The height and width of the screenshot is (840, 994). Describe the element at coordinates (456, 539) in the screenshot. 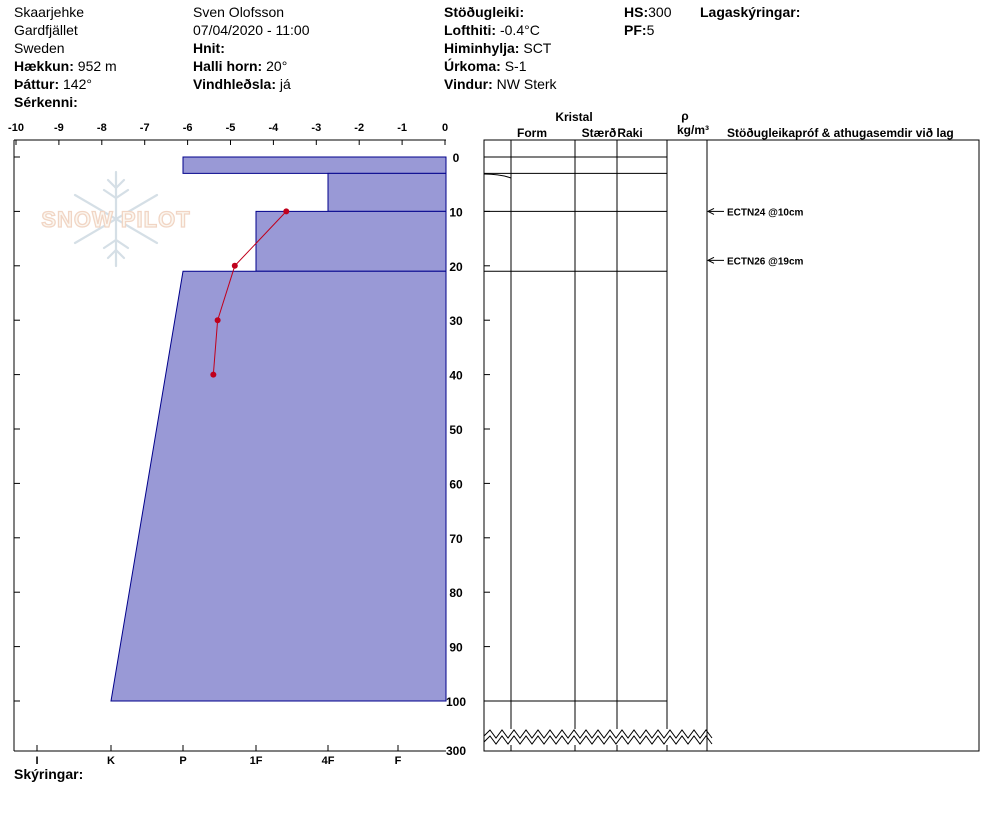

I see `depth-tick-label-7: 70` at that location.